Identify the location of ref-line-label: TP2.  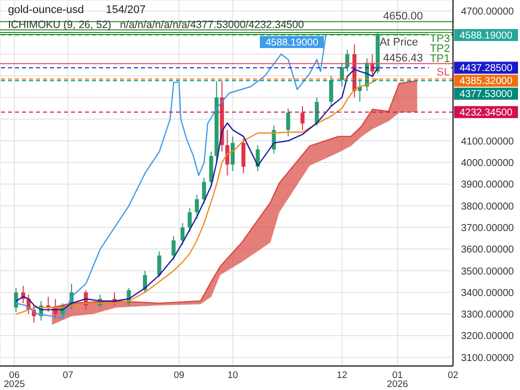
(440, 48).